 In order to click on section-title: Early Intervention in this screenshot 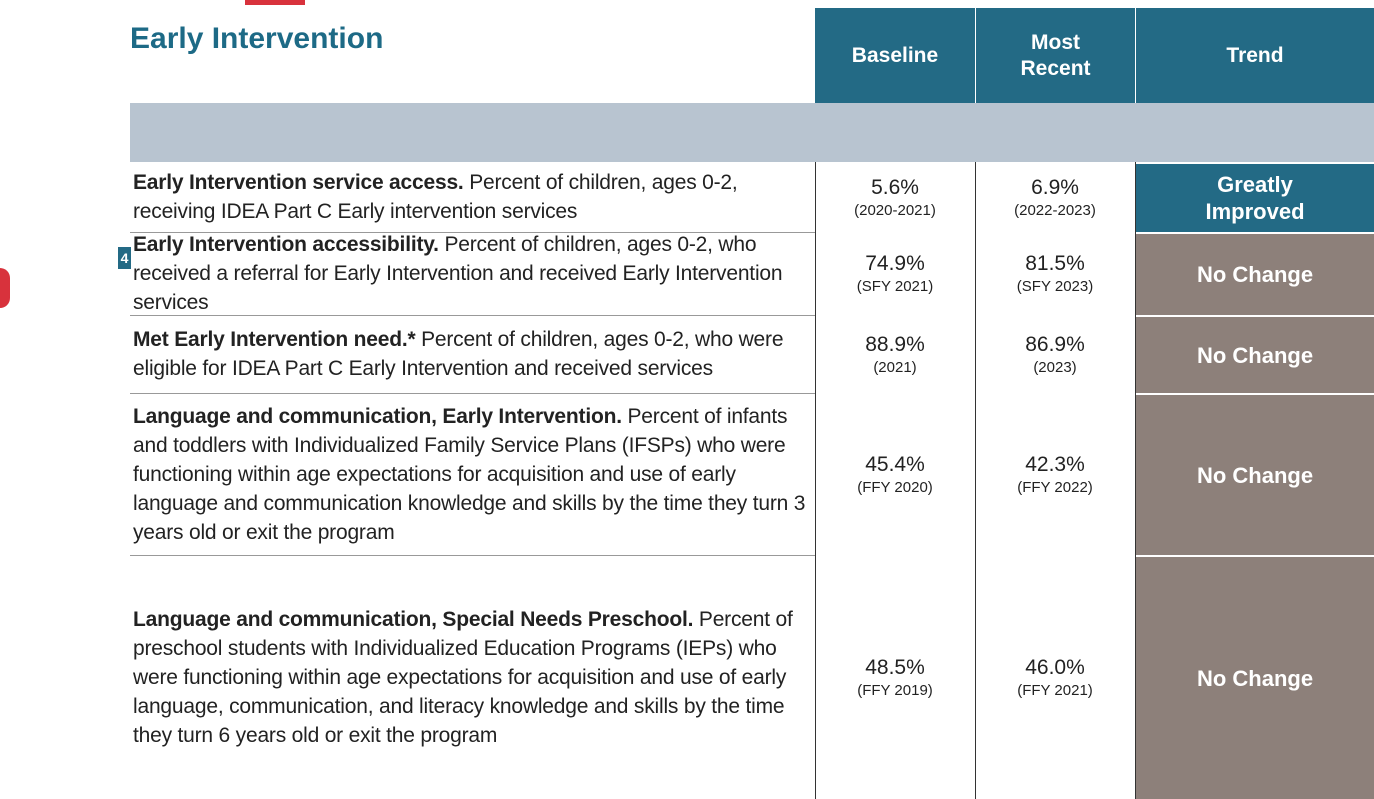, I will do `click(257, 38)`.